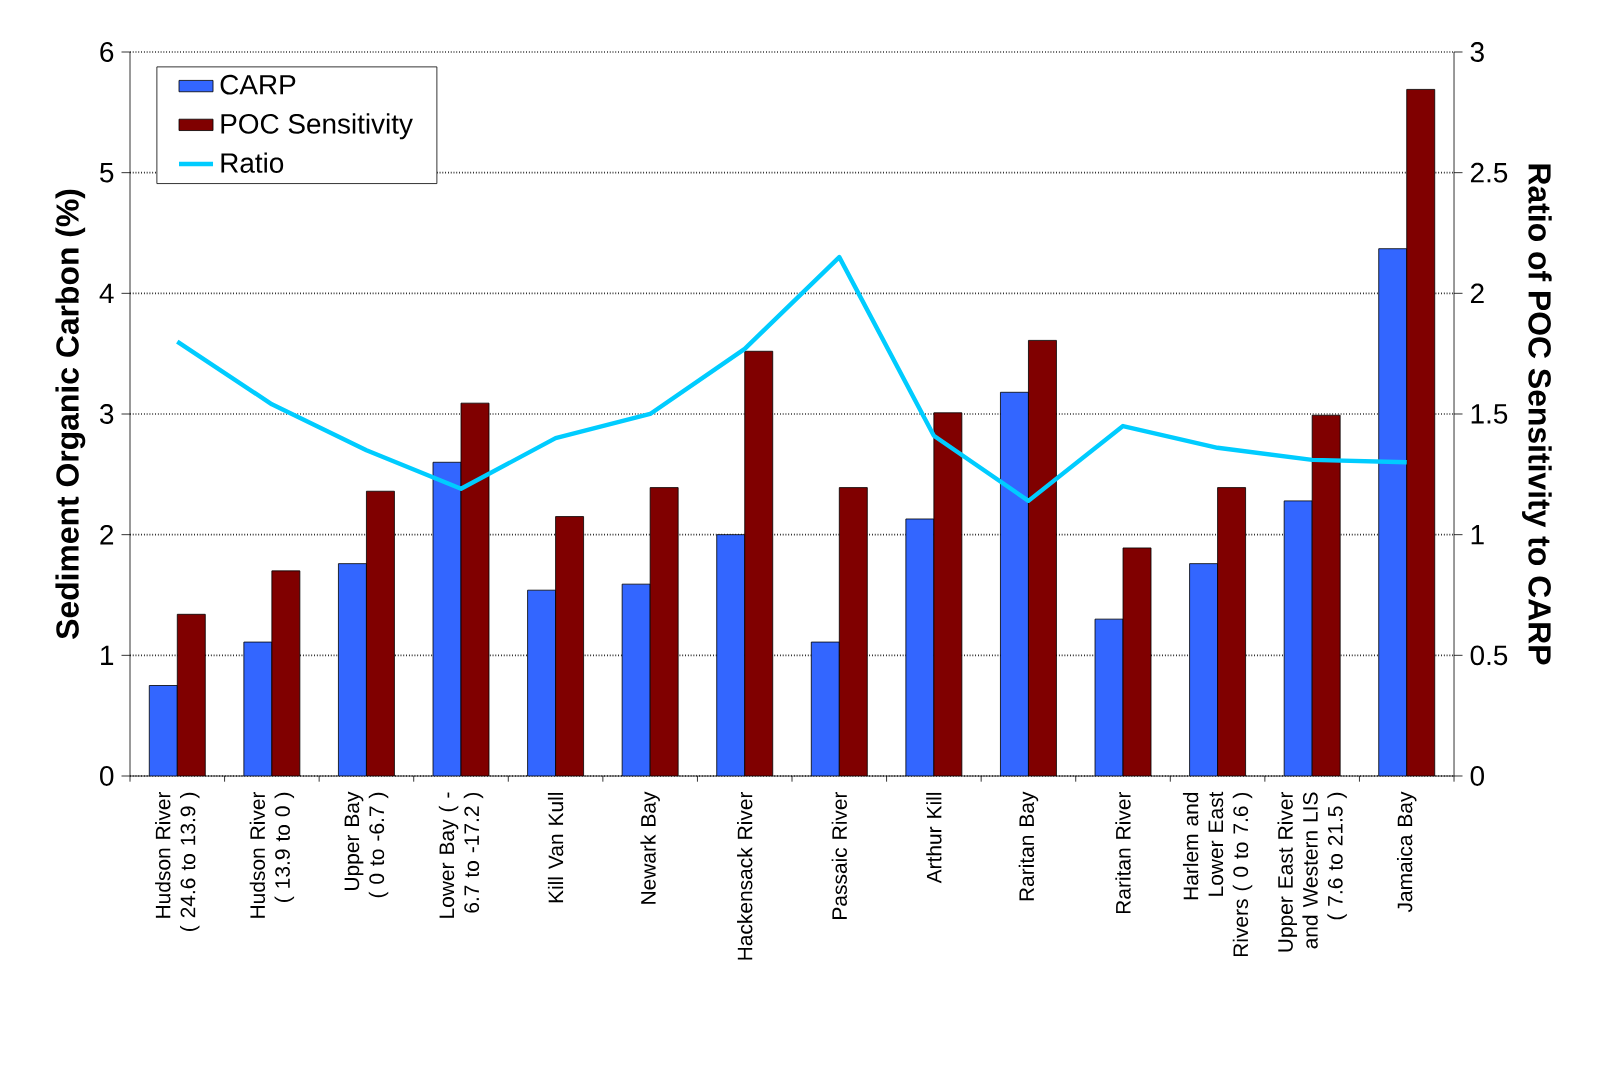  I want to click on y2-tick-label: 0, so click(1477, 776).